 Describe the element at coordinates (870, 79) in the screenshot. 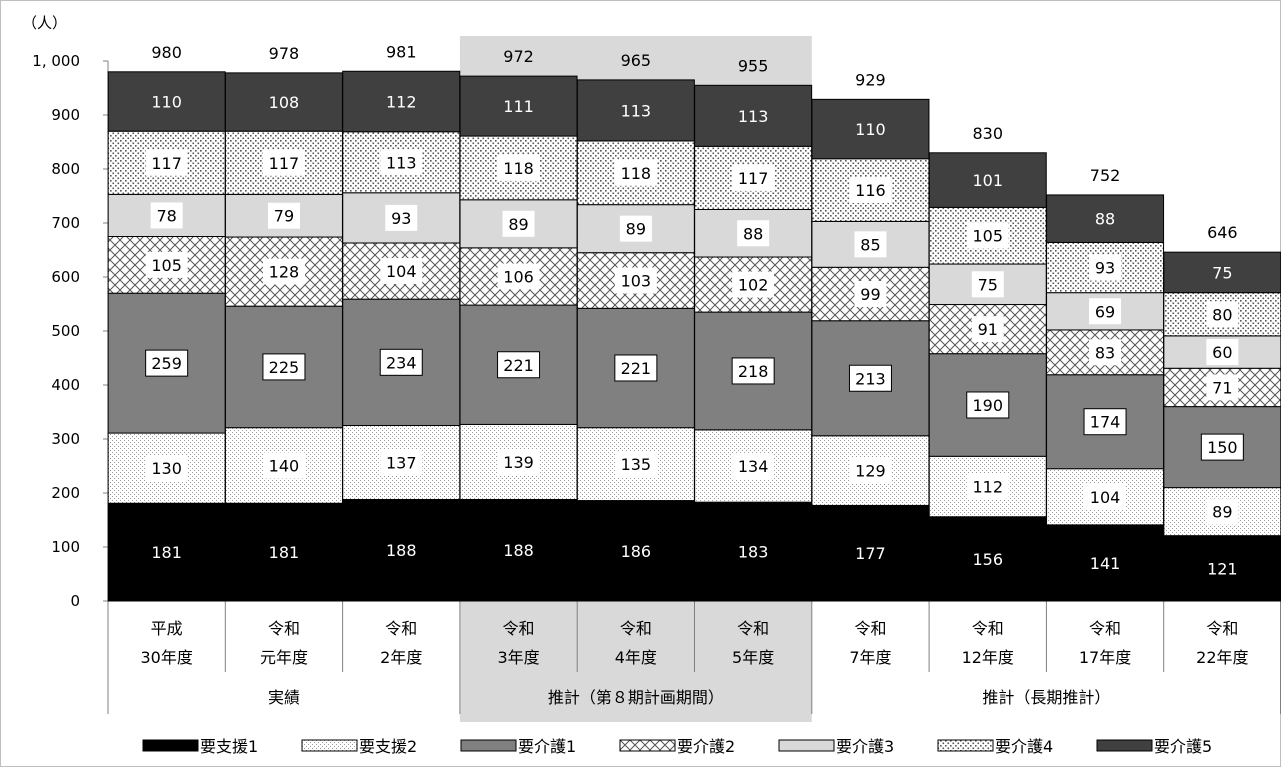

I see `bar-total-label: 929` at that location.